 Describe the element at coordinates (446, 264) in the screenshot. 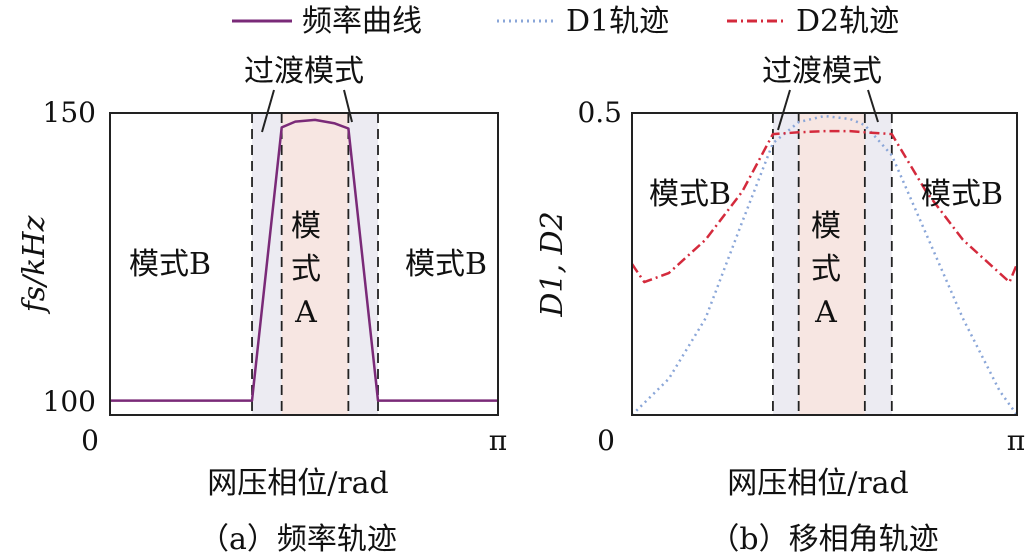

I see `panel-a-mode-b-right: 模式B` at that location.